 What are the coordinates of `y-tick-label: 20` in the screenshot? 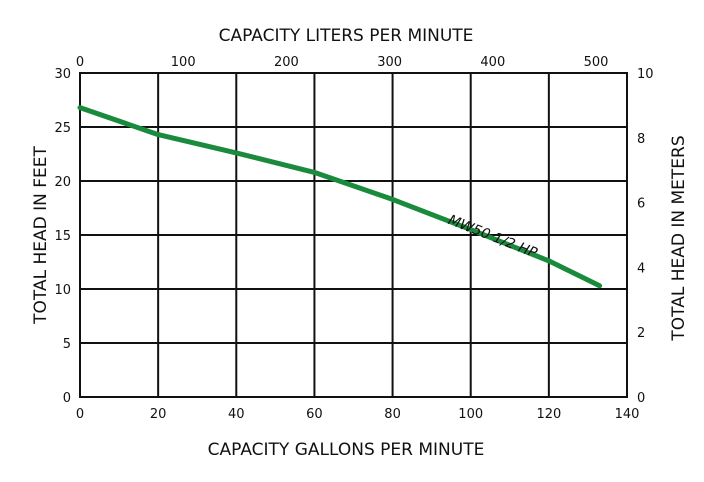 It's located at (62, 182).